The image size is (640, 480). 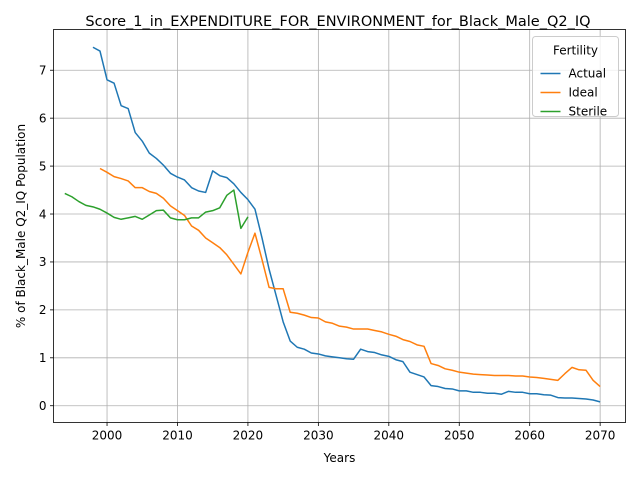 What do you see at coordinates (248, 436) in the screenshot?
I see `x-tick-label: 2020` at bounding box center [248, 436].